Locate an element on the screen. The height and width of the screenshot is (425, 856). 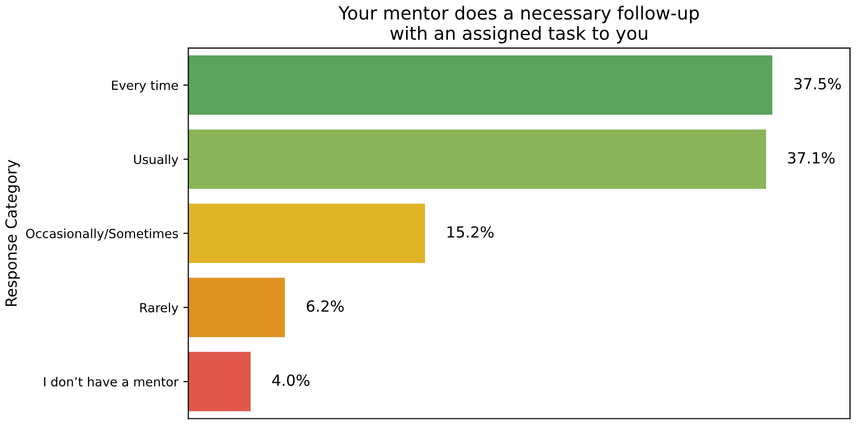
chart-title: Your mentor does a necessary follow-up with an assigned task to you is located at coordinates (518, 25).